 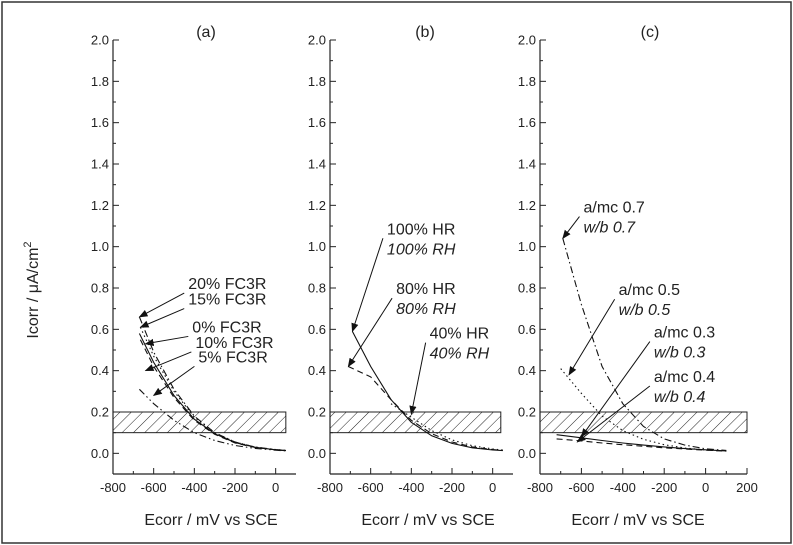 I want to click on annotation-label: a/mc 0.5 w/b 0.5, so click(x=649, y=300).